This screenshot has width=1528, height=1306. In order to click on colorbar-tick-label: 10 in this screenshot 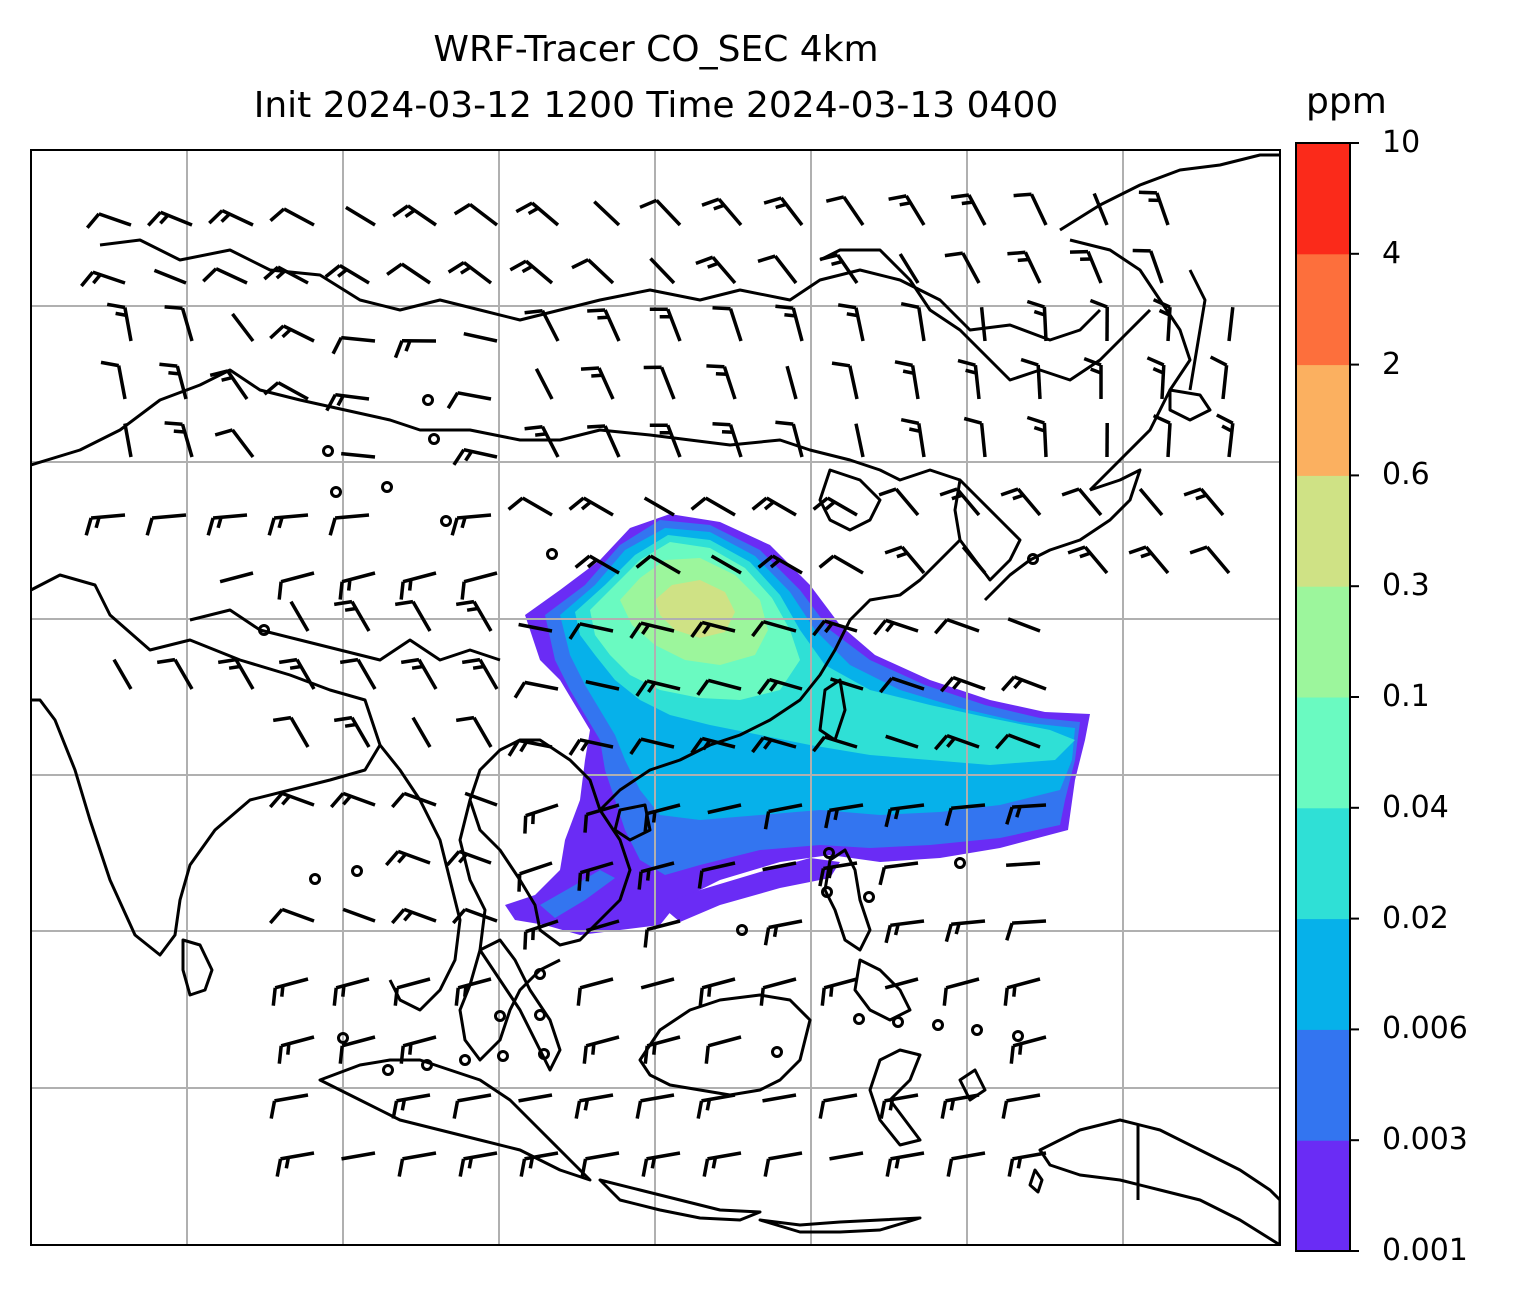, I will do `click(1401, 142)`.